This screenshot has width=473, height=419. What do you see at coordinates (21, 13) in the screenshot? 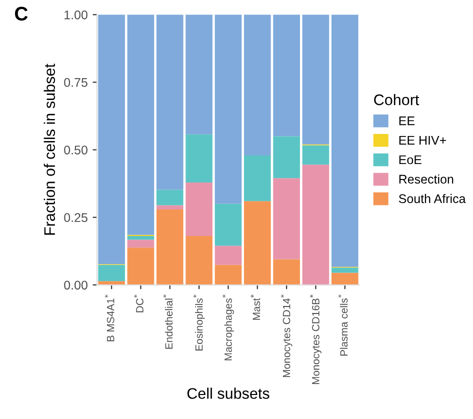
I see `text: C` at bounding box center [21, 13].